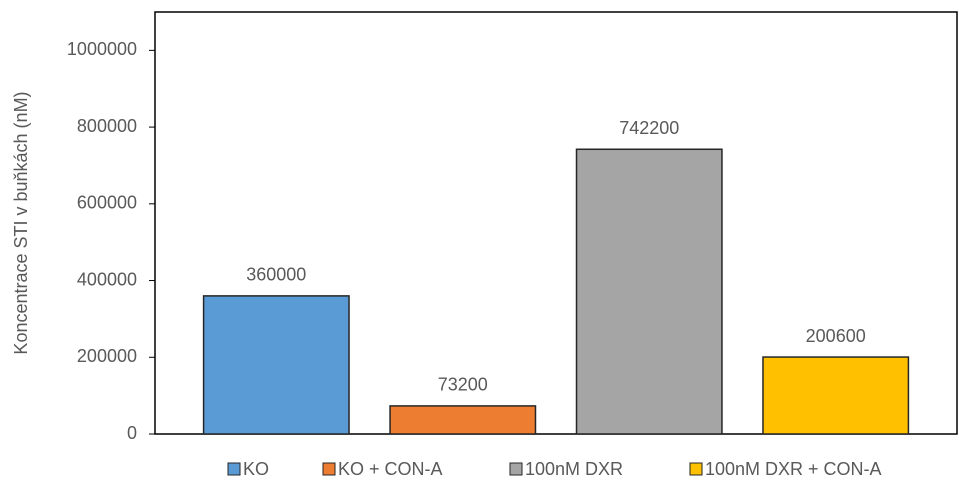 The image size is (959, 485). Describe the element at coordinates (276, 275) in the screenshot. I see `data-label: 360000` at that location.